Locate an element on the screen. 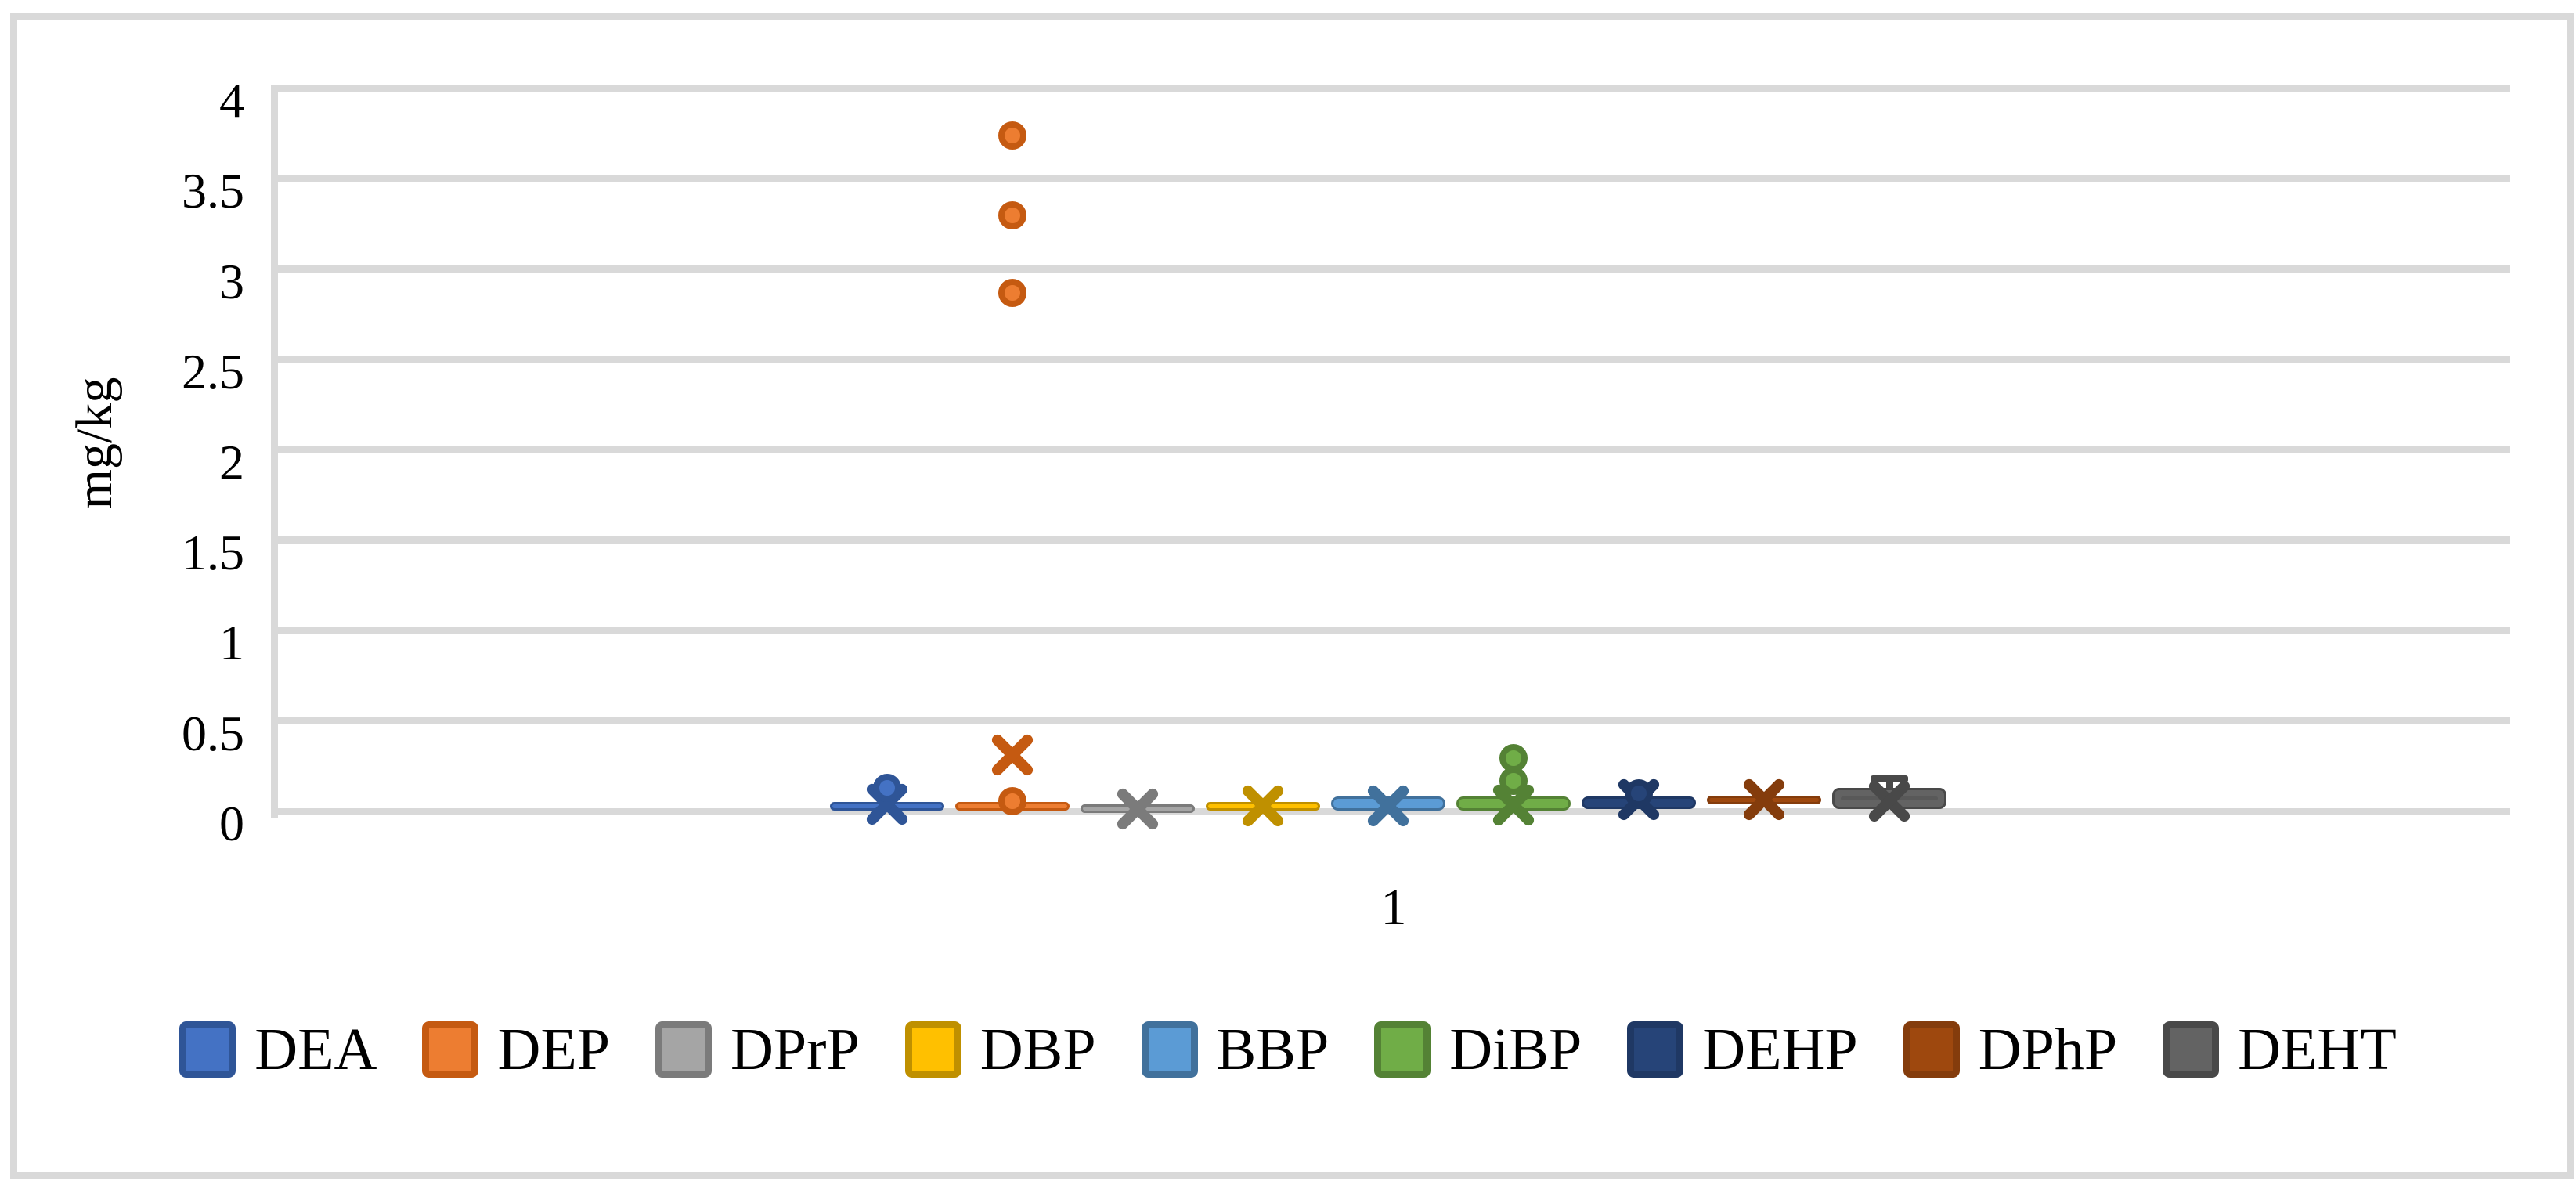 Image resolution: width=2576 pixels, height=1192 pixels. y-axis-title: mg/kg is located at coordinates (95, 443).